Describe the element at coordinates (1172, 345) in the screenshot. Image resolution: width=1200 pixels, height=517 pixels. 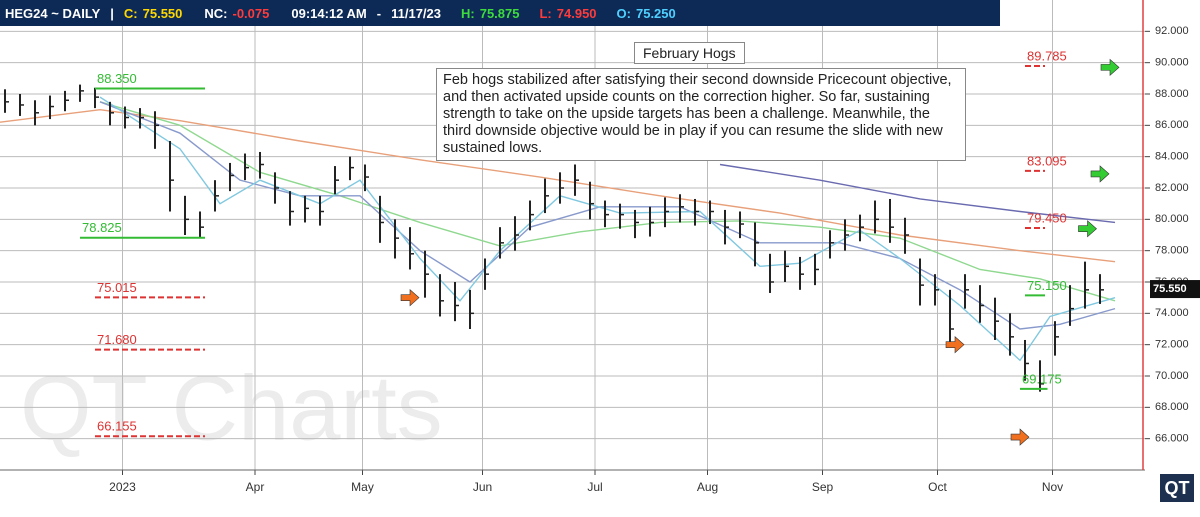
I see `y-tick-label: 72.000` at that location.